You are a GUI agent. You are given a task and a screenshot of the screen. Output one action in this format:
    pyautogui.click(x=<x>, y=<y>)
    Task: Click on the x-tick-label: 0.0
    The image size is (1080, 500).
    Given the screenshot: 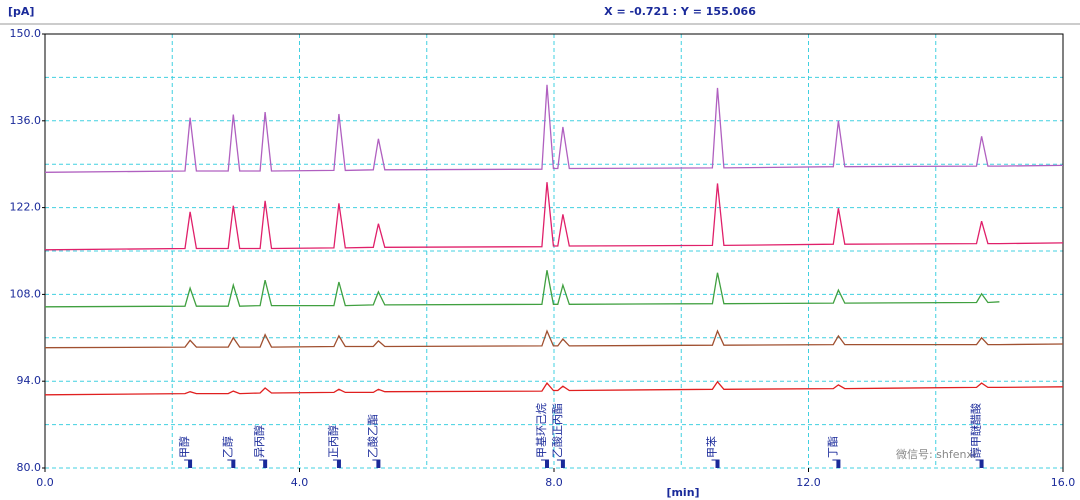 What is the action you would take?
    pyautogui.click(x=45, y=482)
    